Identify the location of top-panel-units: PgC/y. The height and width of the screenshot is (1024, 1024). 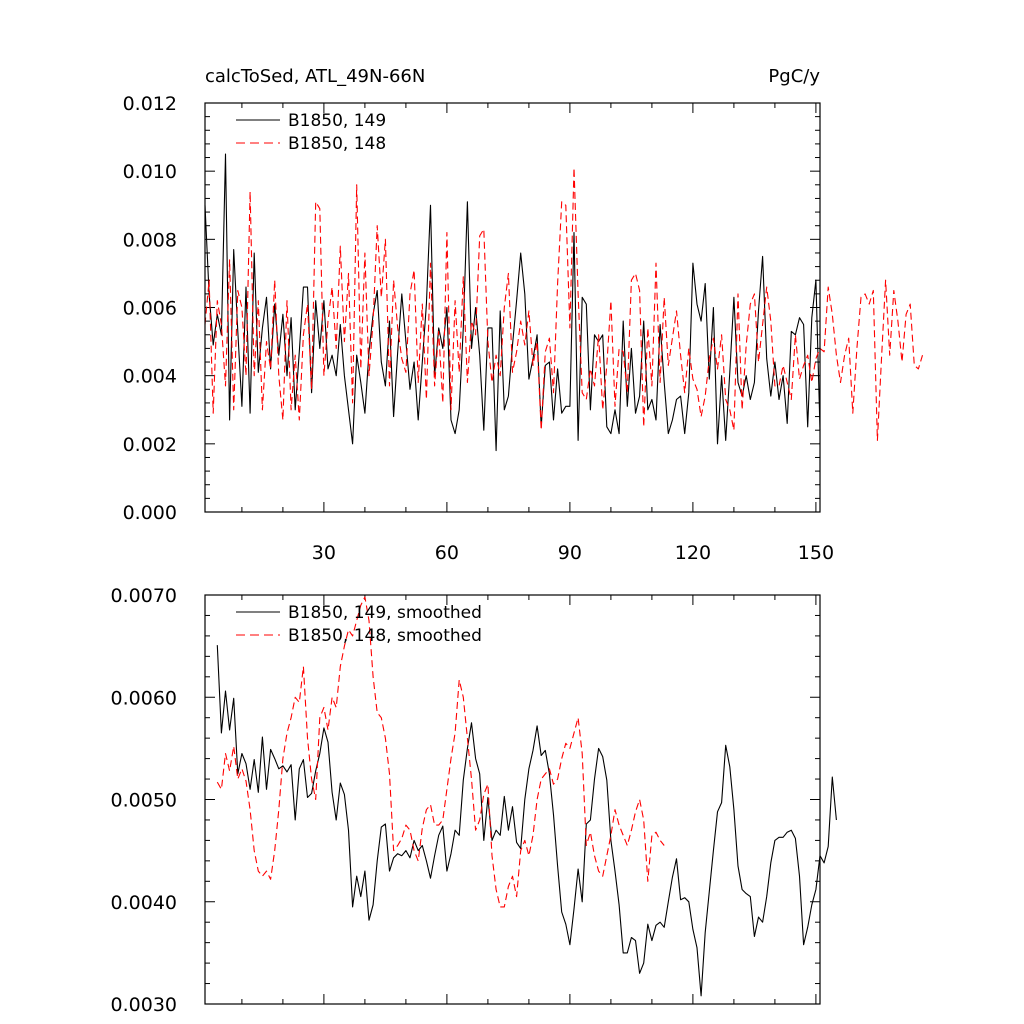
(794, 76).